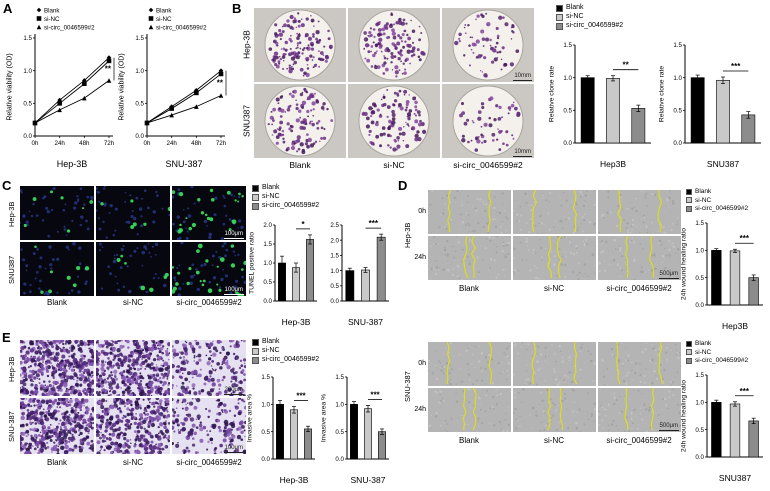  Describe the element at coordinates (334, 225) in the screenshot. I see `svg-text: 2.5` at that location.